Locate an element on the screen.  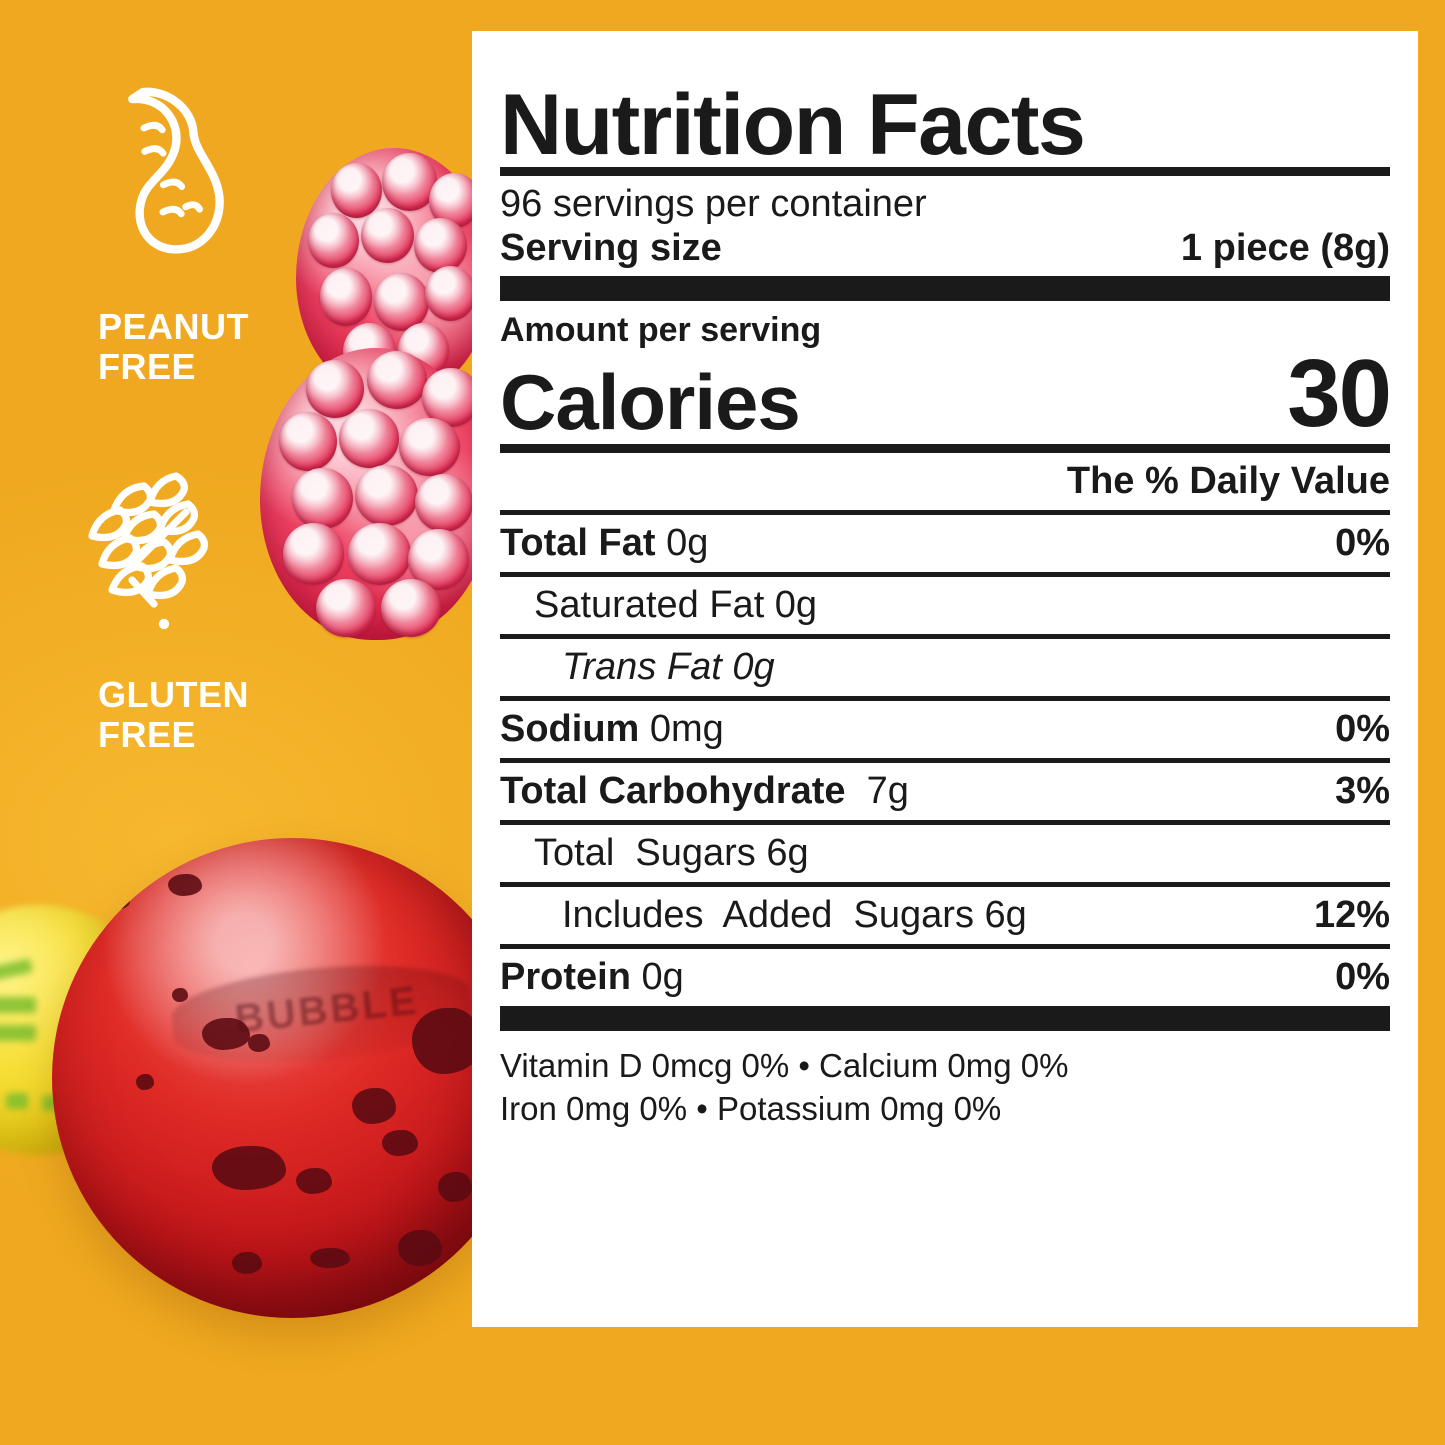
red-gumball-image: BUBBLE is located at coordinates (292, 1078).